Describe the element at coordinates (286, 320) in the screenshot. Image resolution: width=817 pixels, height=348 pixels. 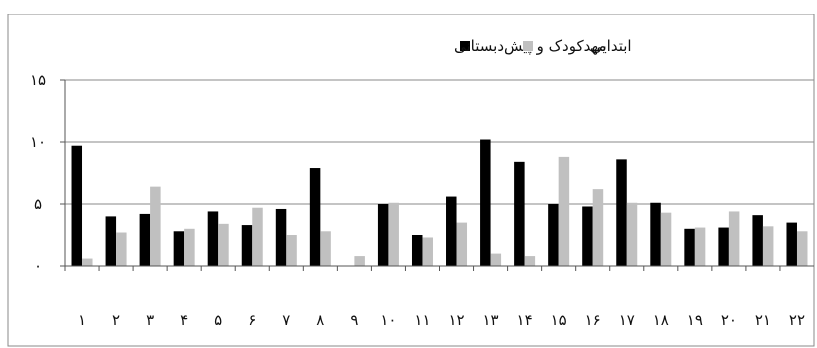
I see `x-tick-label: ۷` at that location.